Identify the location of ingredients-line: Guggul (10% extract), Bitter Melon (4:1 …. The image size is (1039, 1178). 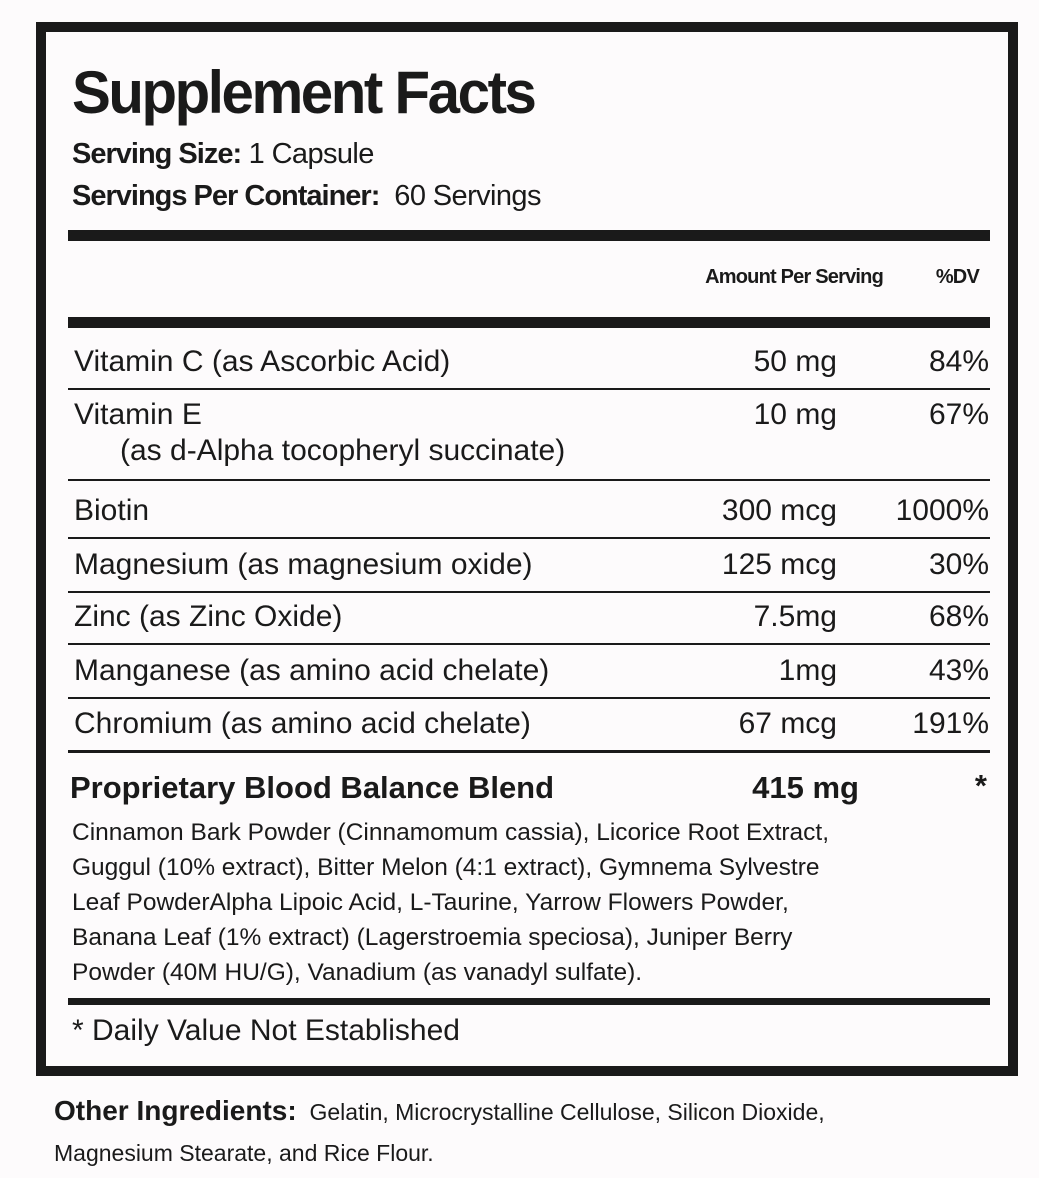
(446, 867).